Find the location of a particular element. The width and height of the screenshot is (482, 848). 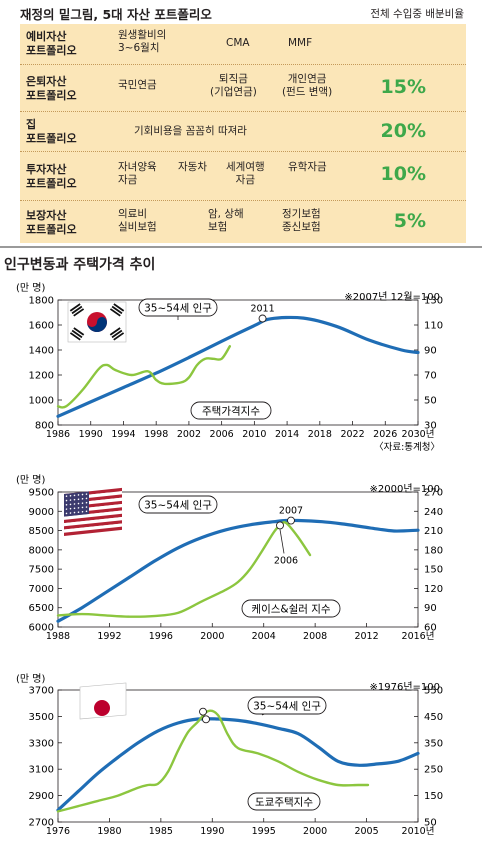

x-tick-label: 2002 is located at coordinates (189, 434).